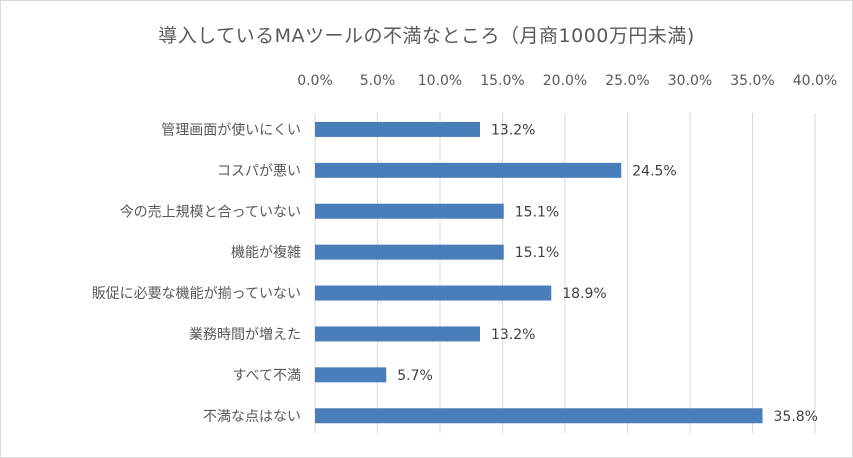  Describe the element at coordinates (210, 212) in the screenshot. I see `category-label: 今の売上規模と合っていない` at that location.